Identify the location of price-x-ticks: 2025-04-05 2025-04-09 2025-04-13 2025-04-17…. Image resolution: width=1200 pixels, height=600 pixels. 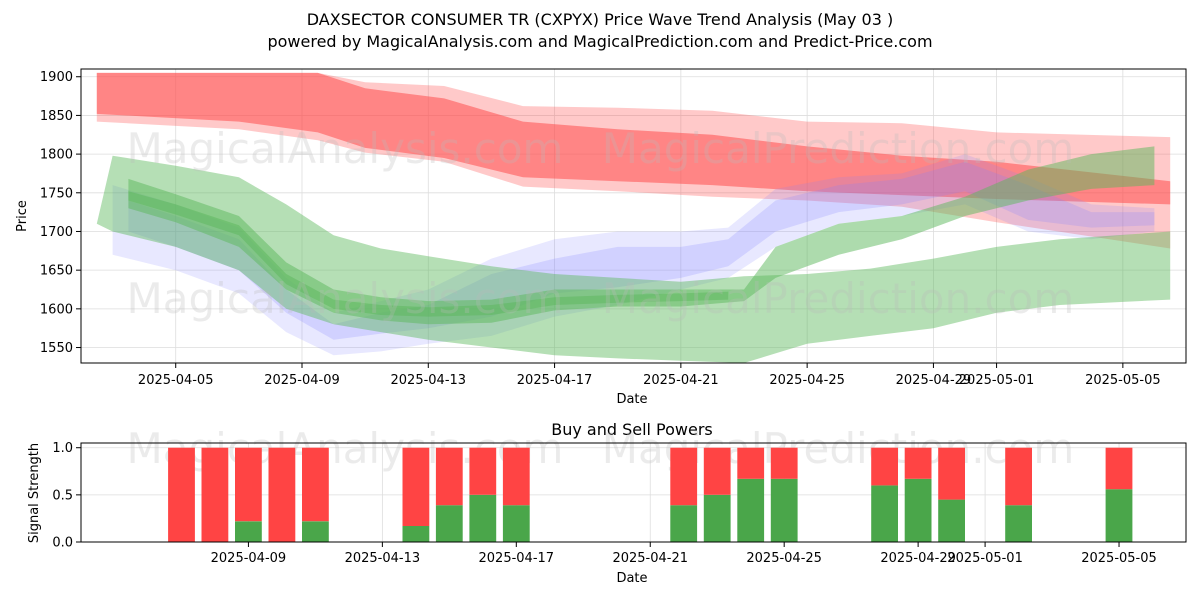
(649, 375).